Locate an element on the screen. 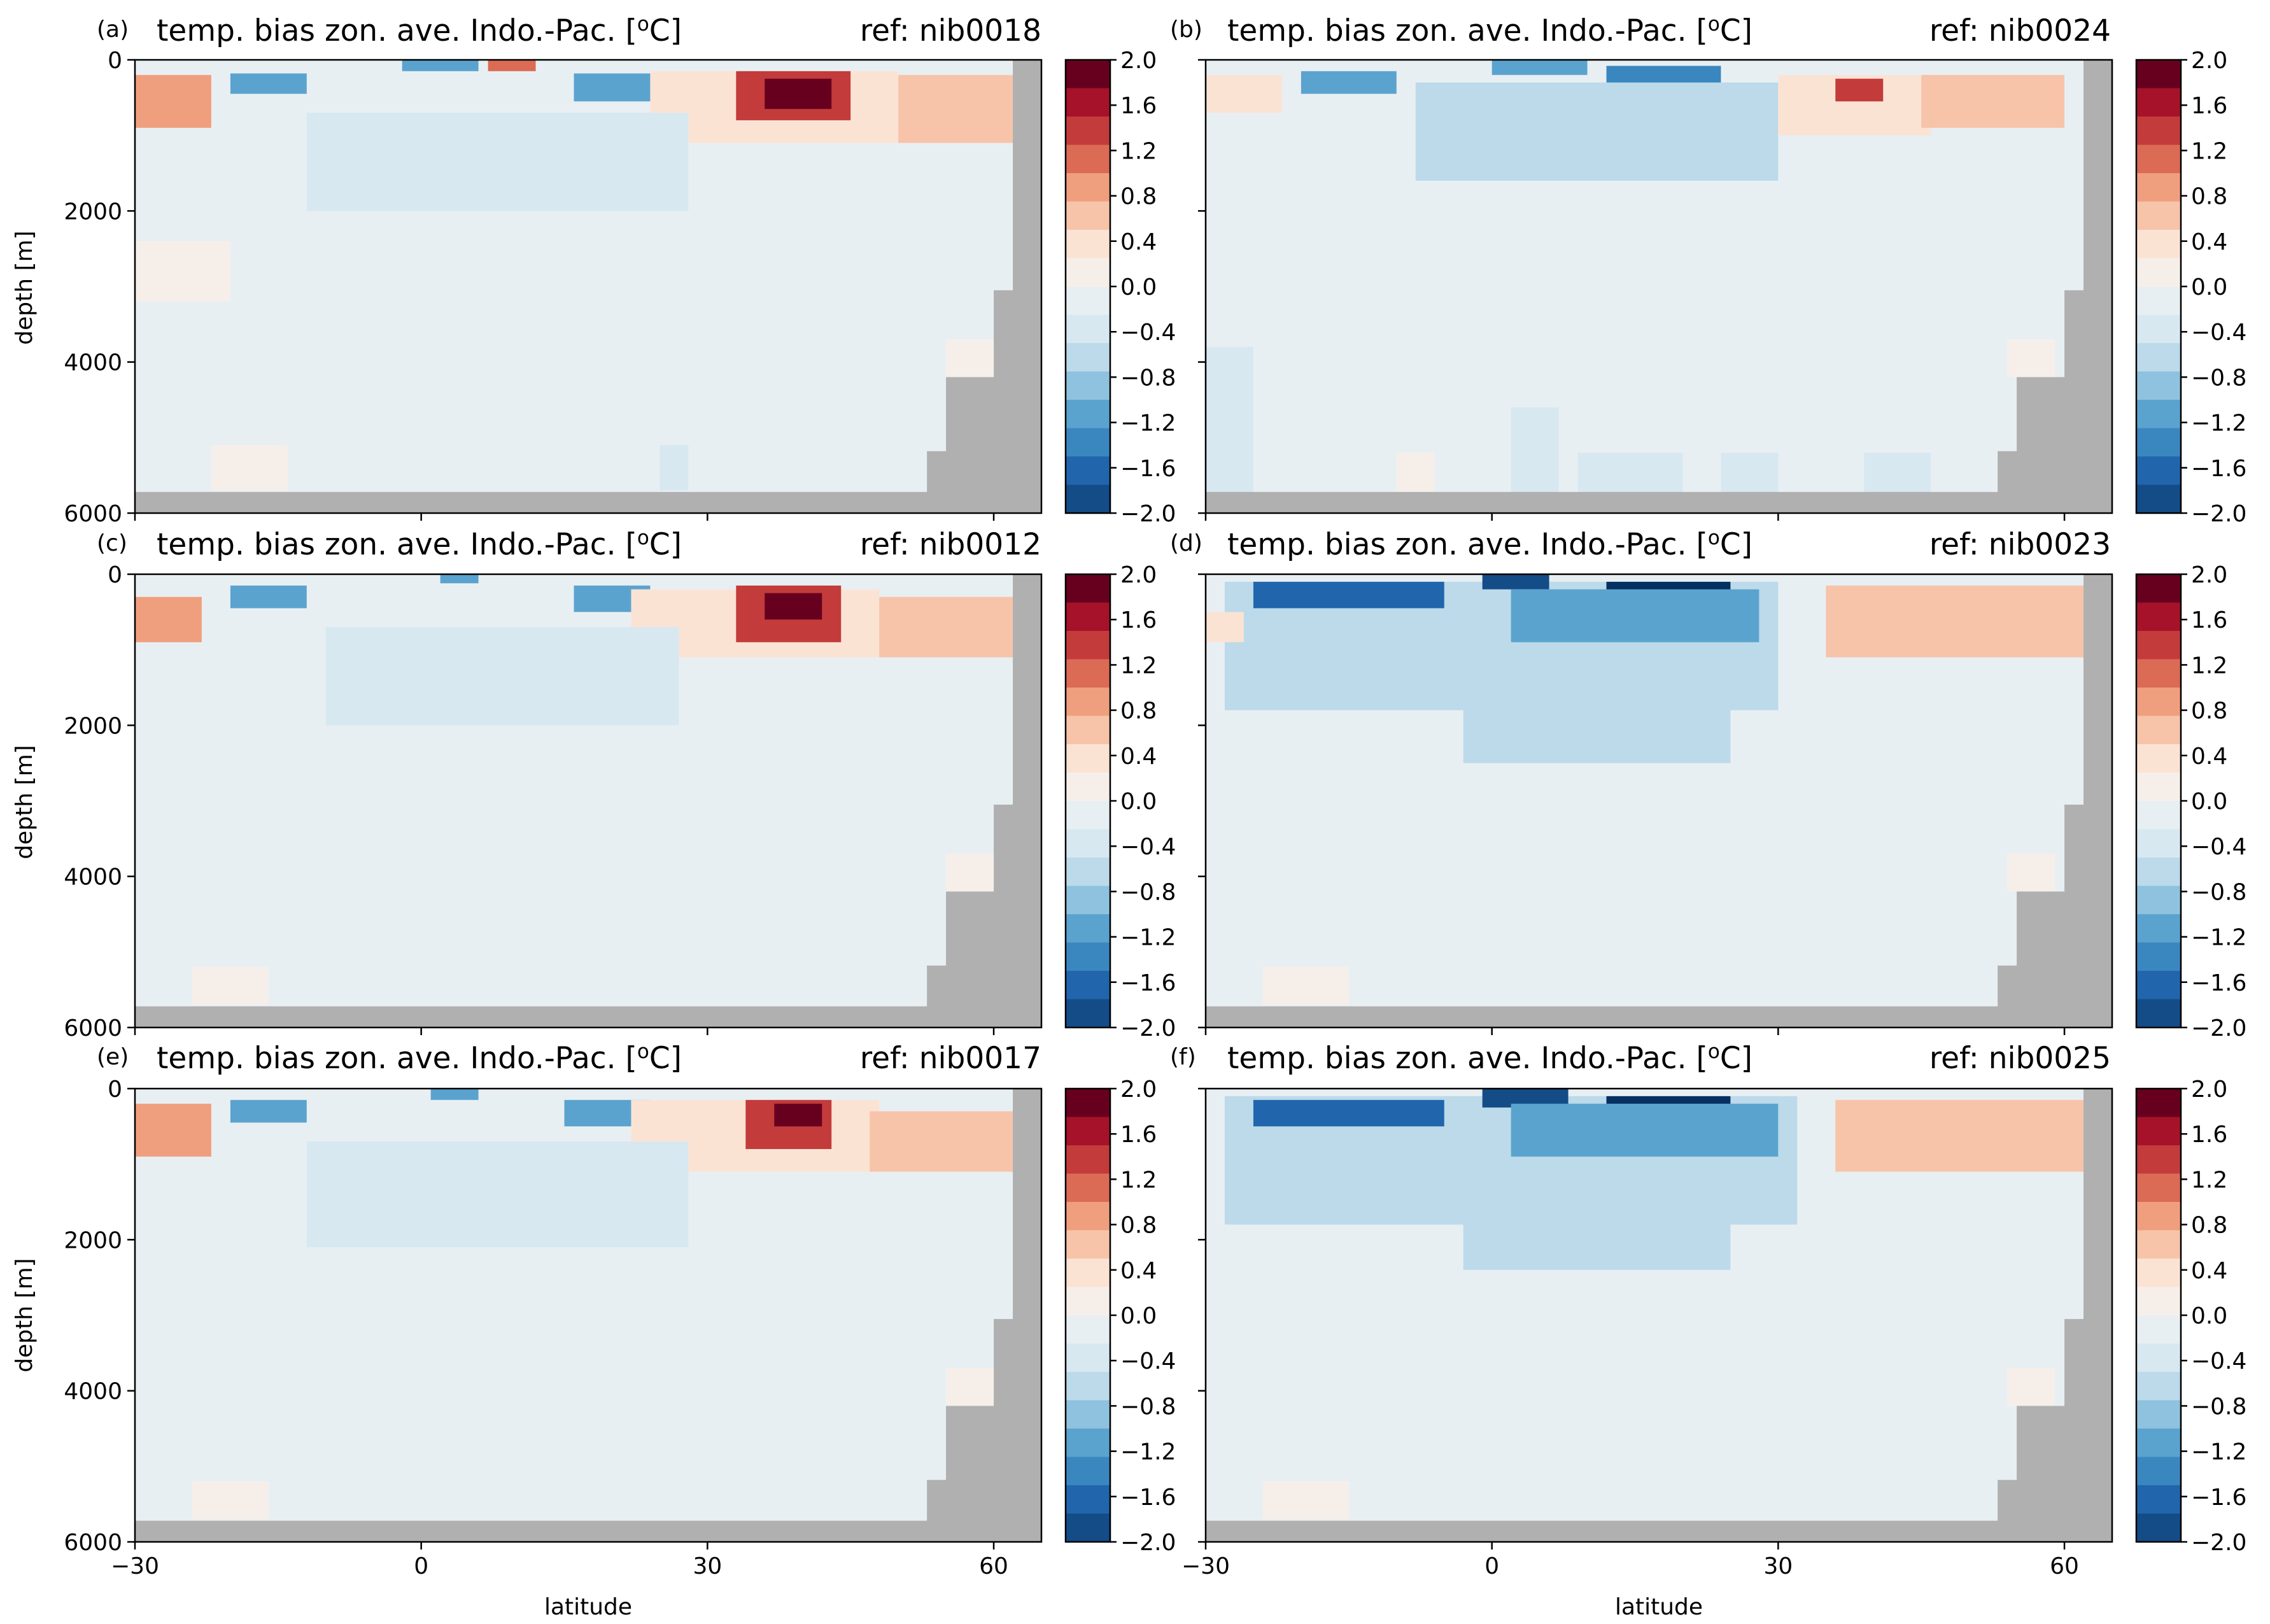 The height and width of the screenshot is (1624, 2270). heatmap-plot-area-a is located at coordinates (588, 286).